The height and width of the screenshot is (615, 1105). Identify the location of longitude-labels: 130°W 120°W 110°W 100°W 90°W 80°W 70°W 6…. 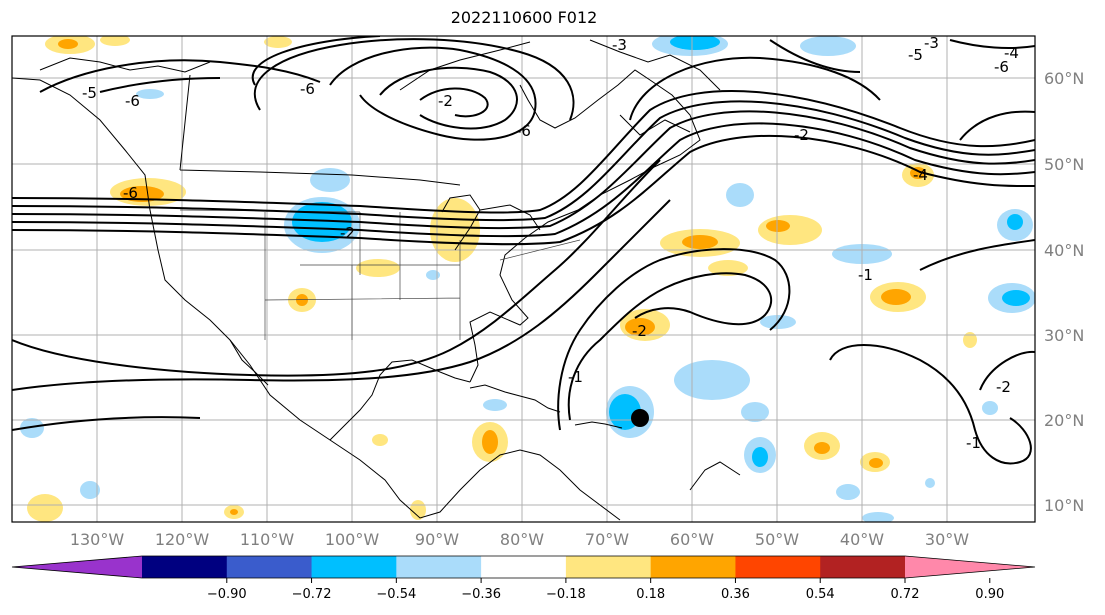
(519, 539).